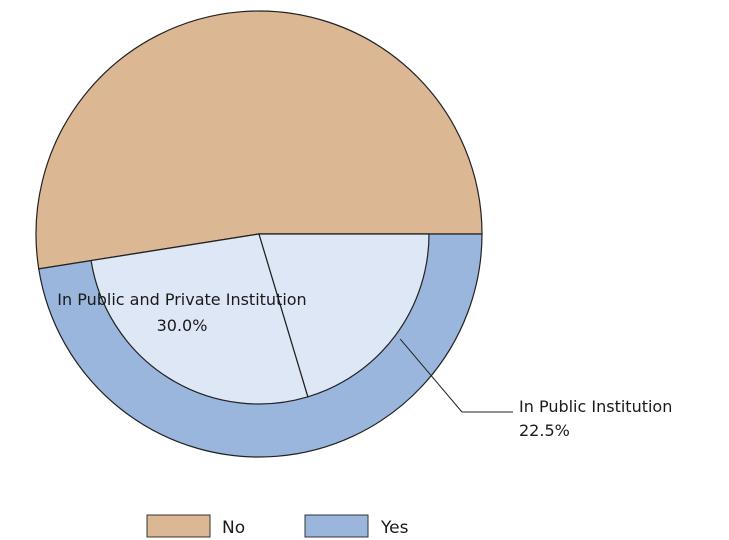 The height and width of the screenshot is (540, 729). Describe the element at coordinates (344, 315) in the screenshot. I see `slice-public-institution` at that location.